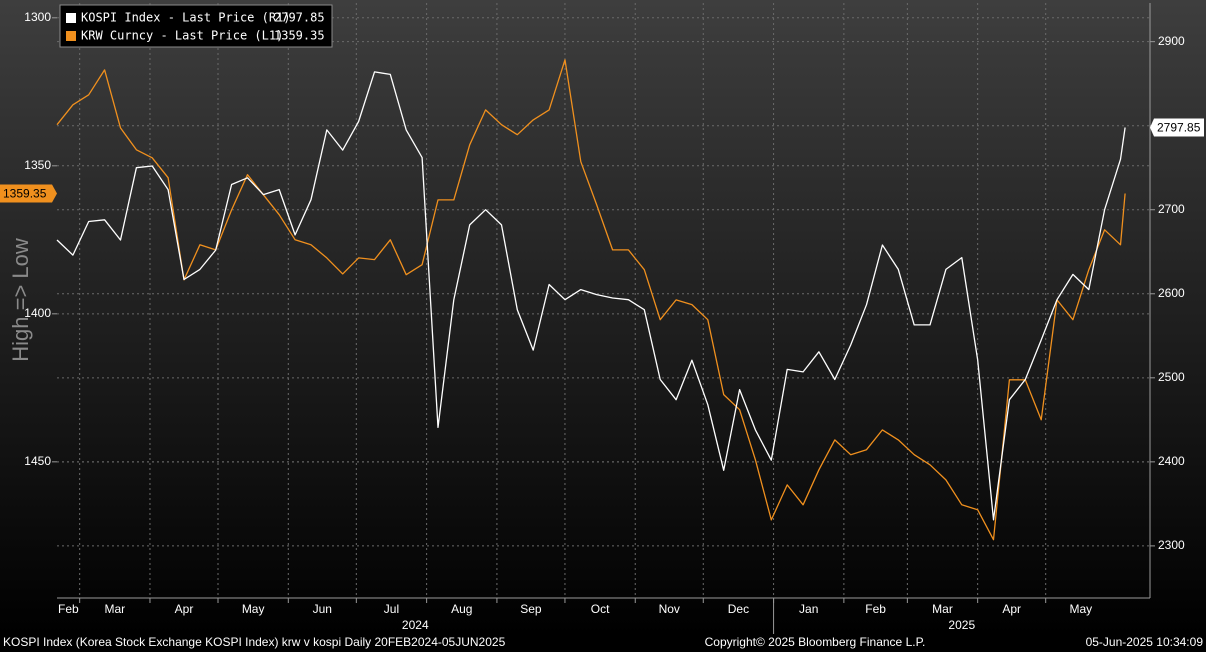  I want to click on y-tick-label: 1400, so click(37, 313).